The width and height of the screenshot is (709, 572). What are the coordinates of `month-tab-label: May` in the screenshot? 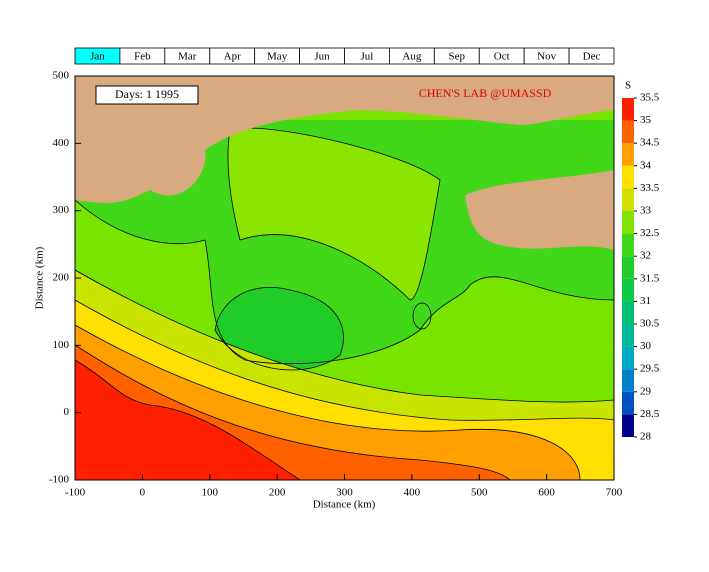 It's located at (277, 57).